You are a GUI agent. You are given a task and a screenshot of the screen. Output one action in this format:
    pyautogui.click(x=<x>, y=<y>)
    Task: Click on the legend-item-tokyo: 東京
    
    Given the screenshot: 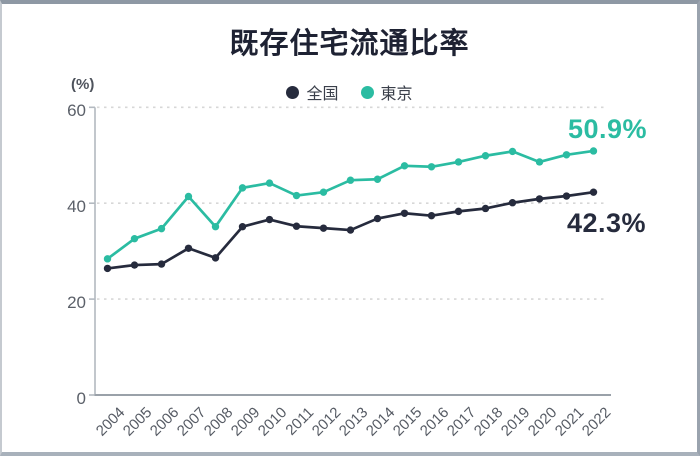 What is the action you would take?
    pyautogui.click(x=386, y=92)
    